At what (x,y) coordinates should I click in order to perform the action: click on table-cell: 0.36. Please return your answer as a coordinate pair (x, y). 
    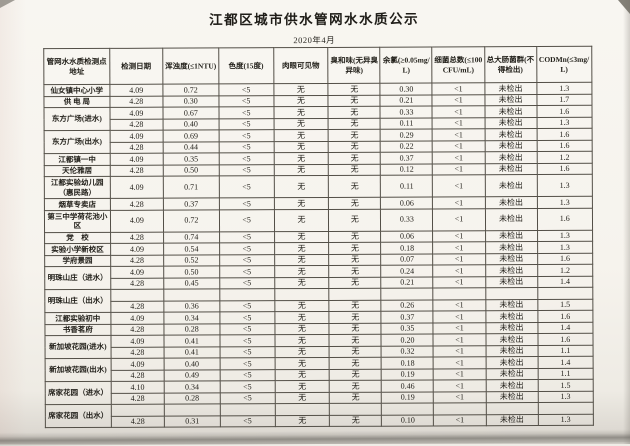
    Looking at the image, I should click on (191, 306).